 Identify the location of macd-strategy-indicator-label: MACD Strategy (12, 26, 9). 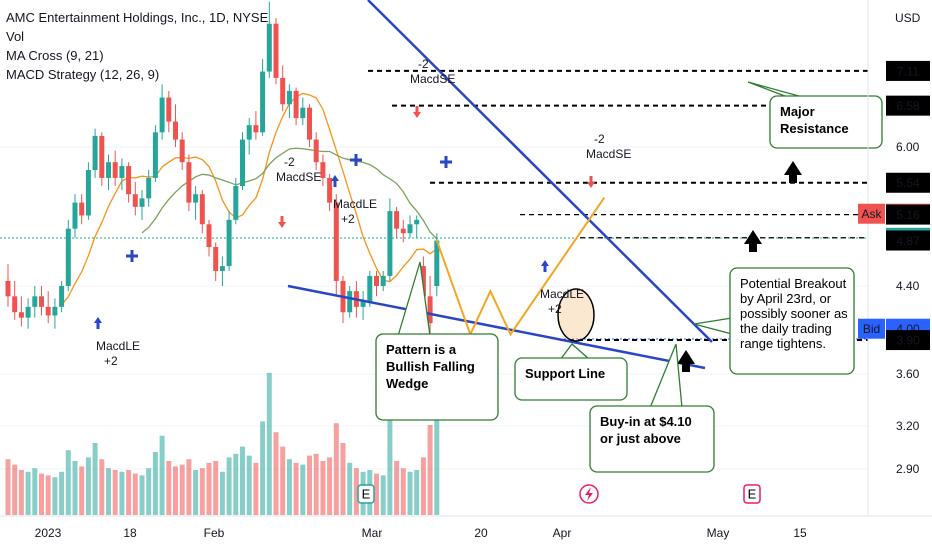
(83, 74).